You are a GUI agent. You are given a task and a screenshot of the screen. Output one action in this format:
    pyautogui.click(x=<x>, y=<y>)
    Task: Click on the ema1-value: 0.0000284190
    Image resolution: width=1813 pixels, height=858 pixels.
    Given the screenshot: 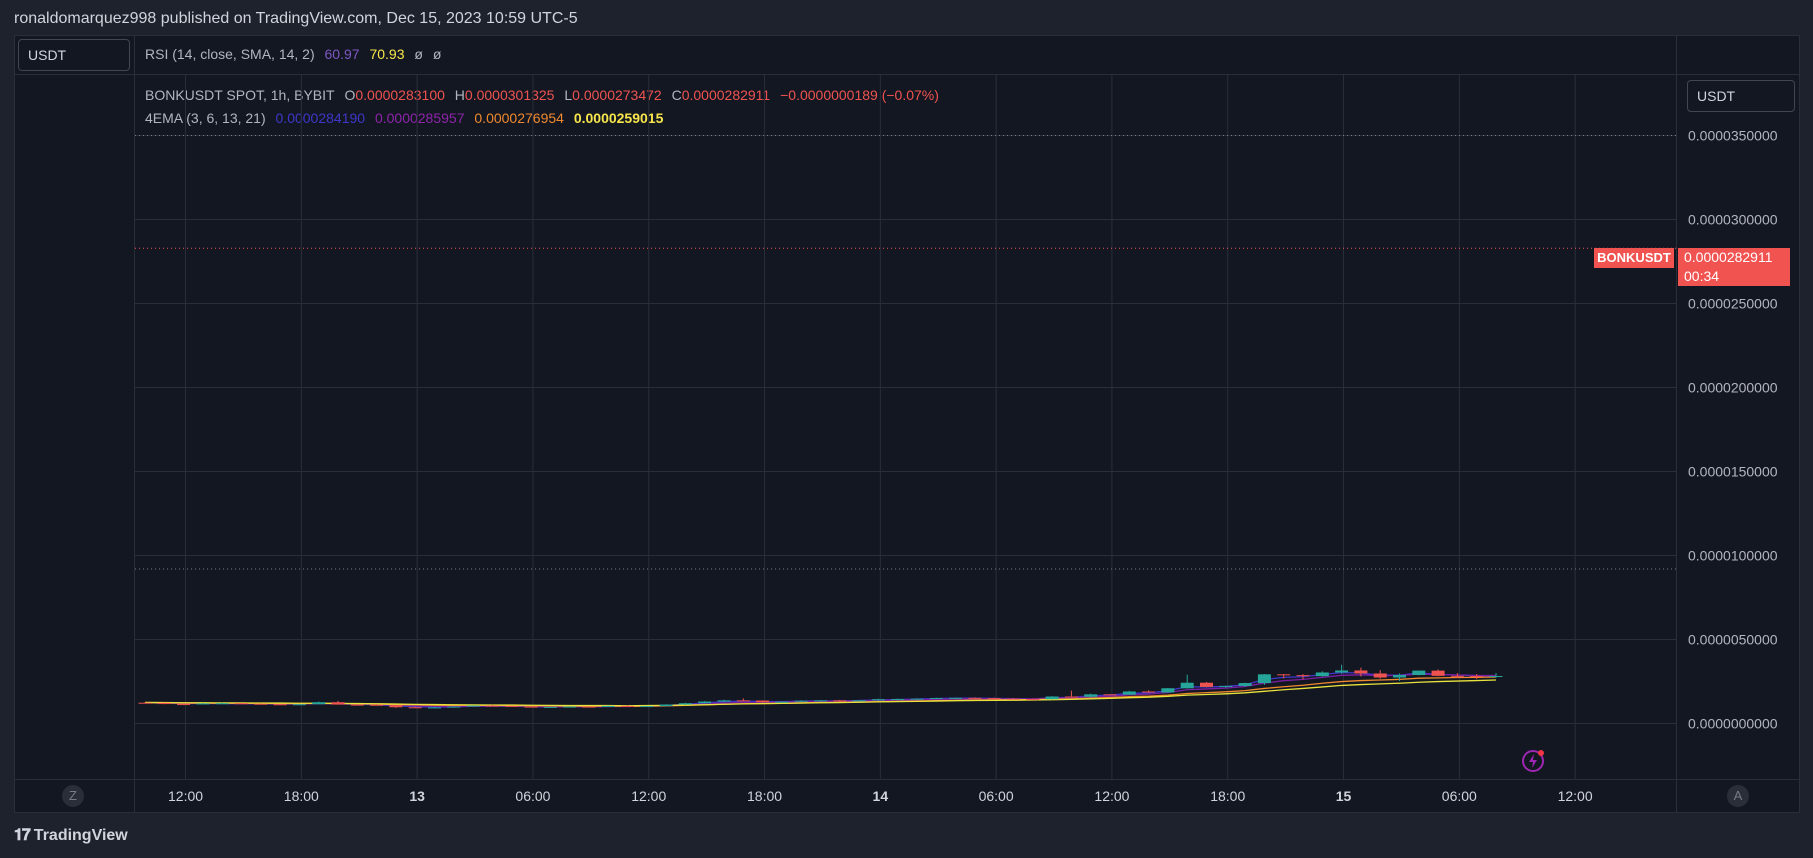 What is the action you would take?
    pyautogui.click(x=320, y=118)
    